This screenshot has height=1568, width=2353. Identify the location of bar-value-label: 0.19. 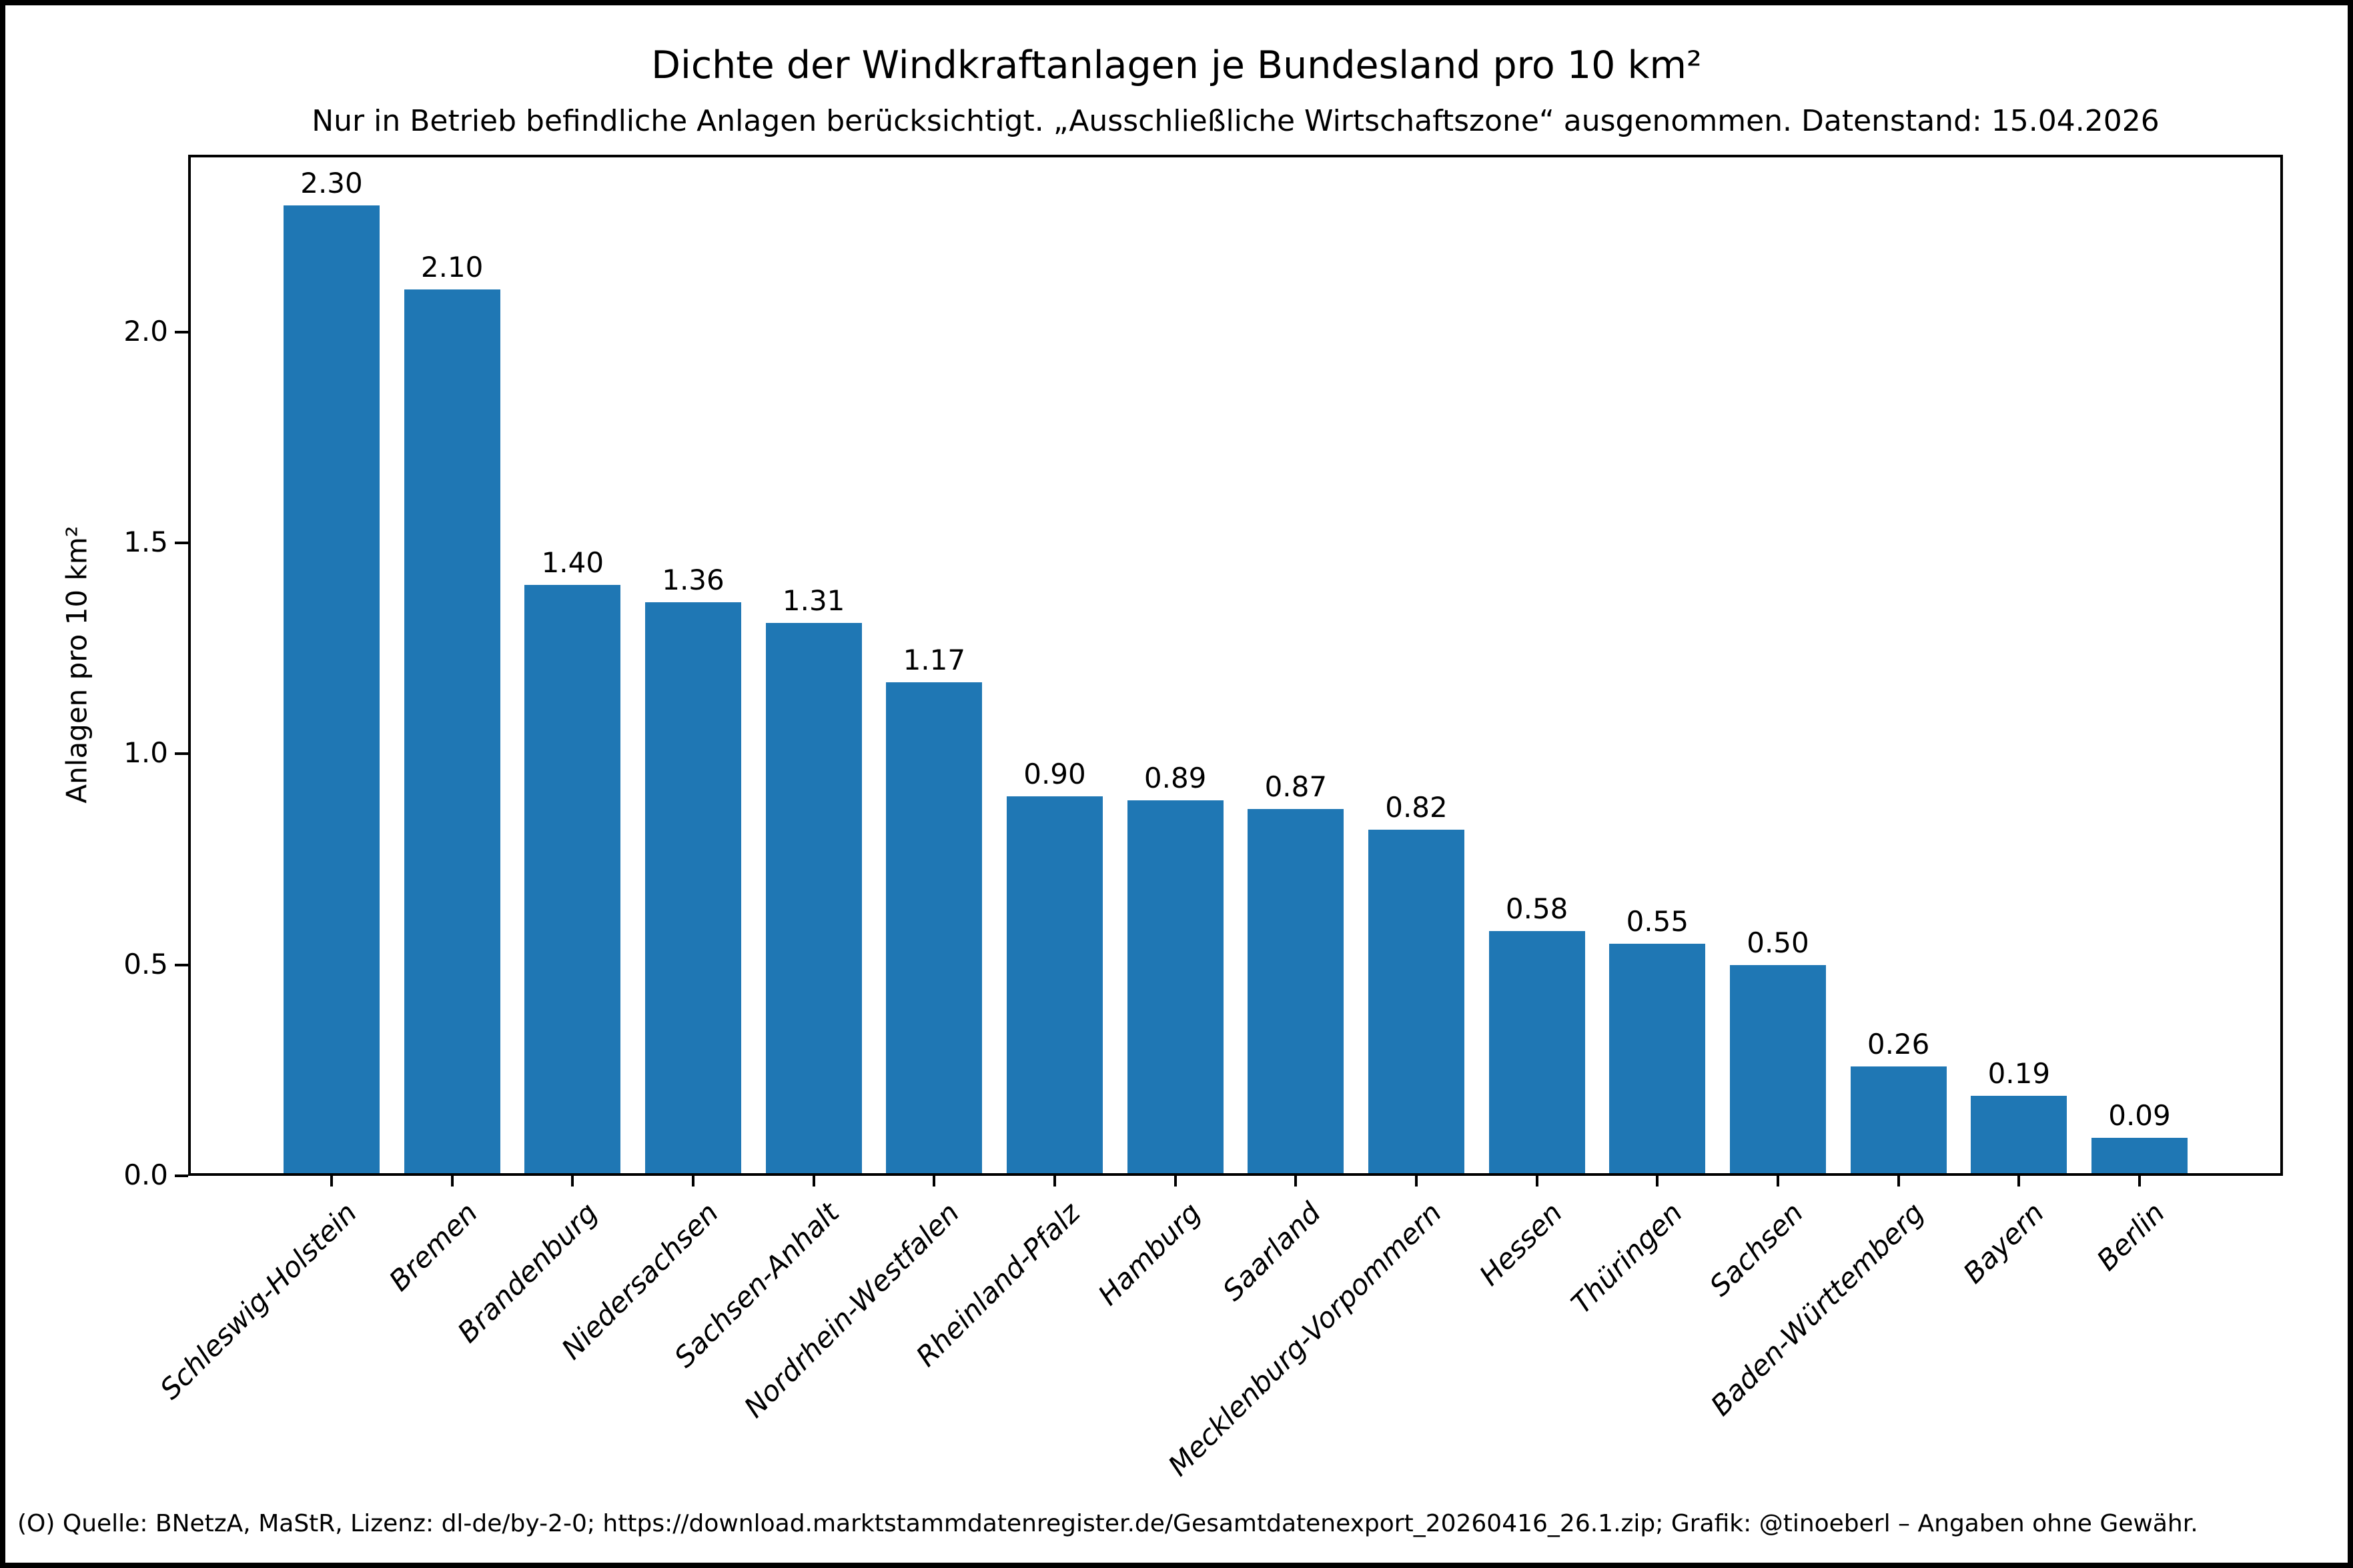
(2019, 1073).